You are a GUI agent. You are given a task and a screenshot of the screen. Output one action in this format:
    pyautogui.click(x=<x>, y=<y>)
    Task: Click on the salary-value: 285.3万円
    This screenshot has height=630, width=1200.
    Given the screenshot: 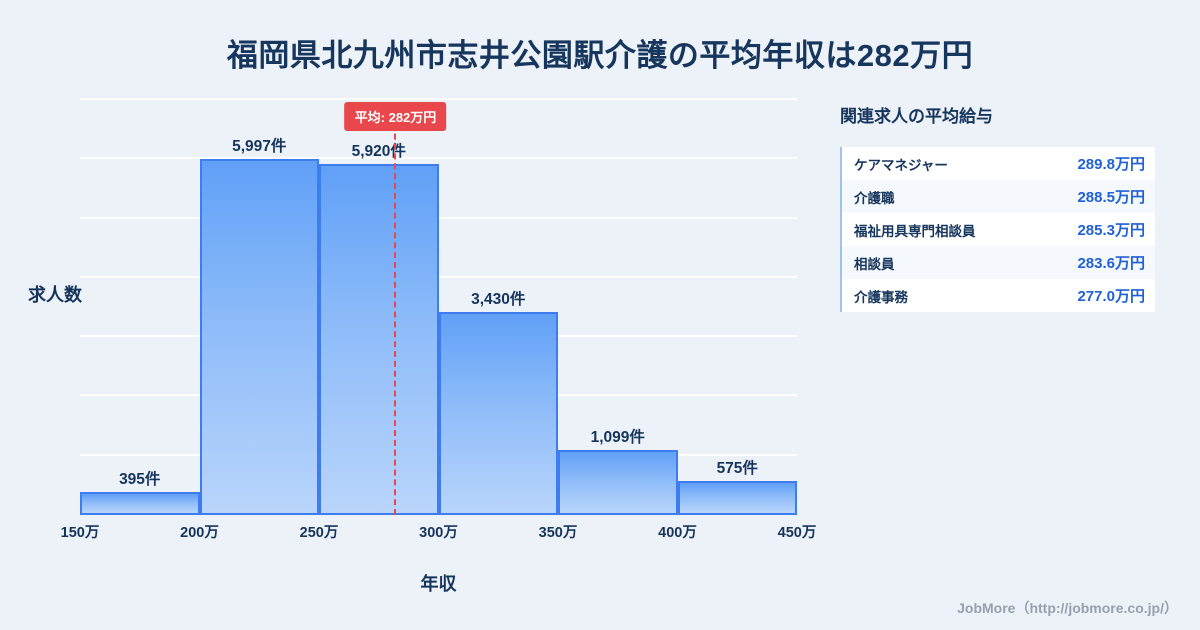 What is the action you would take?
    pyautogui.click(x=1111, y=230)
    